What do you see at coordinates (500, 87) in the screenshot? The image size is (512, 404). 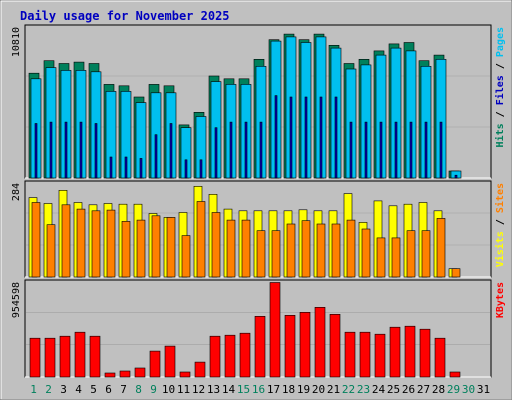 I see `series-legend: Hits / Files / Pages` at bounding box center [500, 87].